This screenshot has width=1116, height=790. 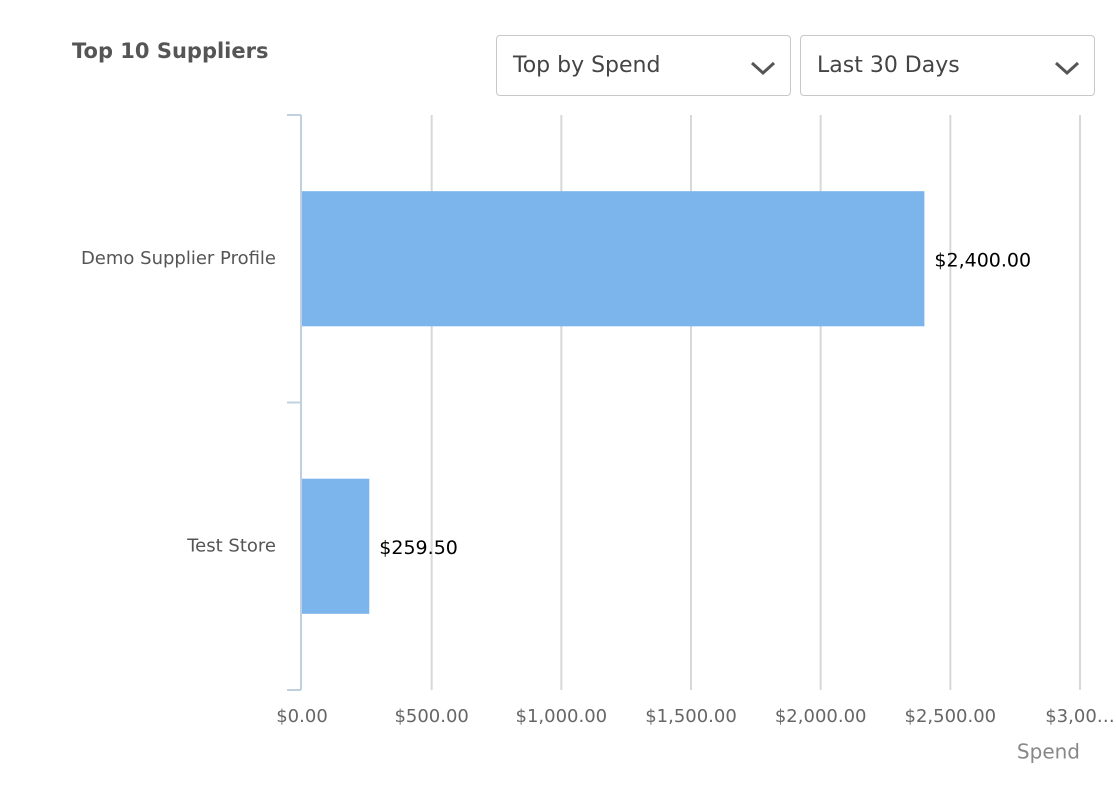 I want to click on sort-dropdown: Top by Spend, so click(x=643, y=65).